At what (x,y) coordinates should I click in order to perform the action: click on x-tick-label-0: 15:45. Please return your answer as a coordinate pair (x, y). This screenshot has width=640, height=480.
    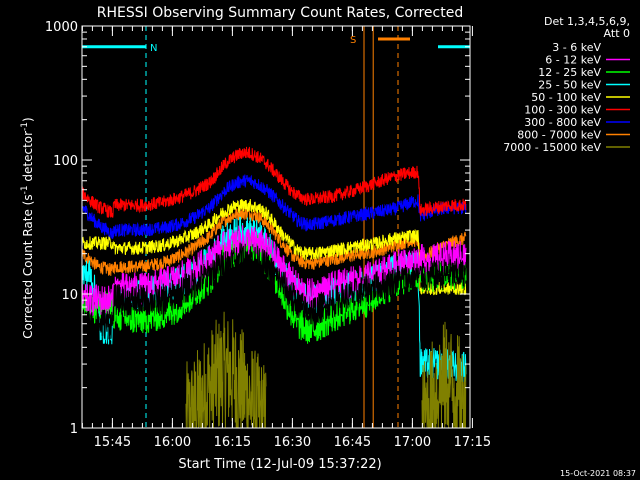
    Looking at the image, I should click on (112, 442).